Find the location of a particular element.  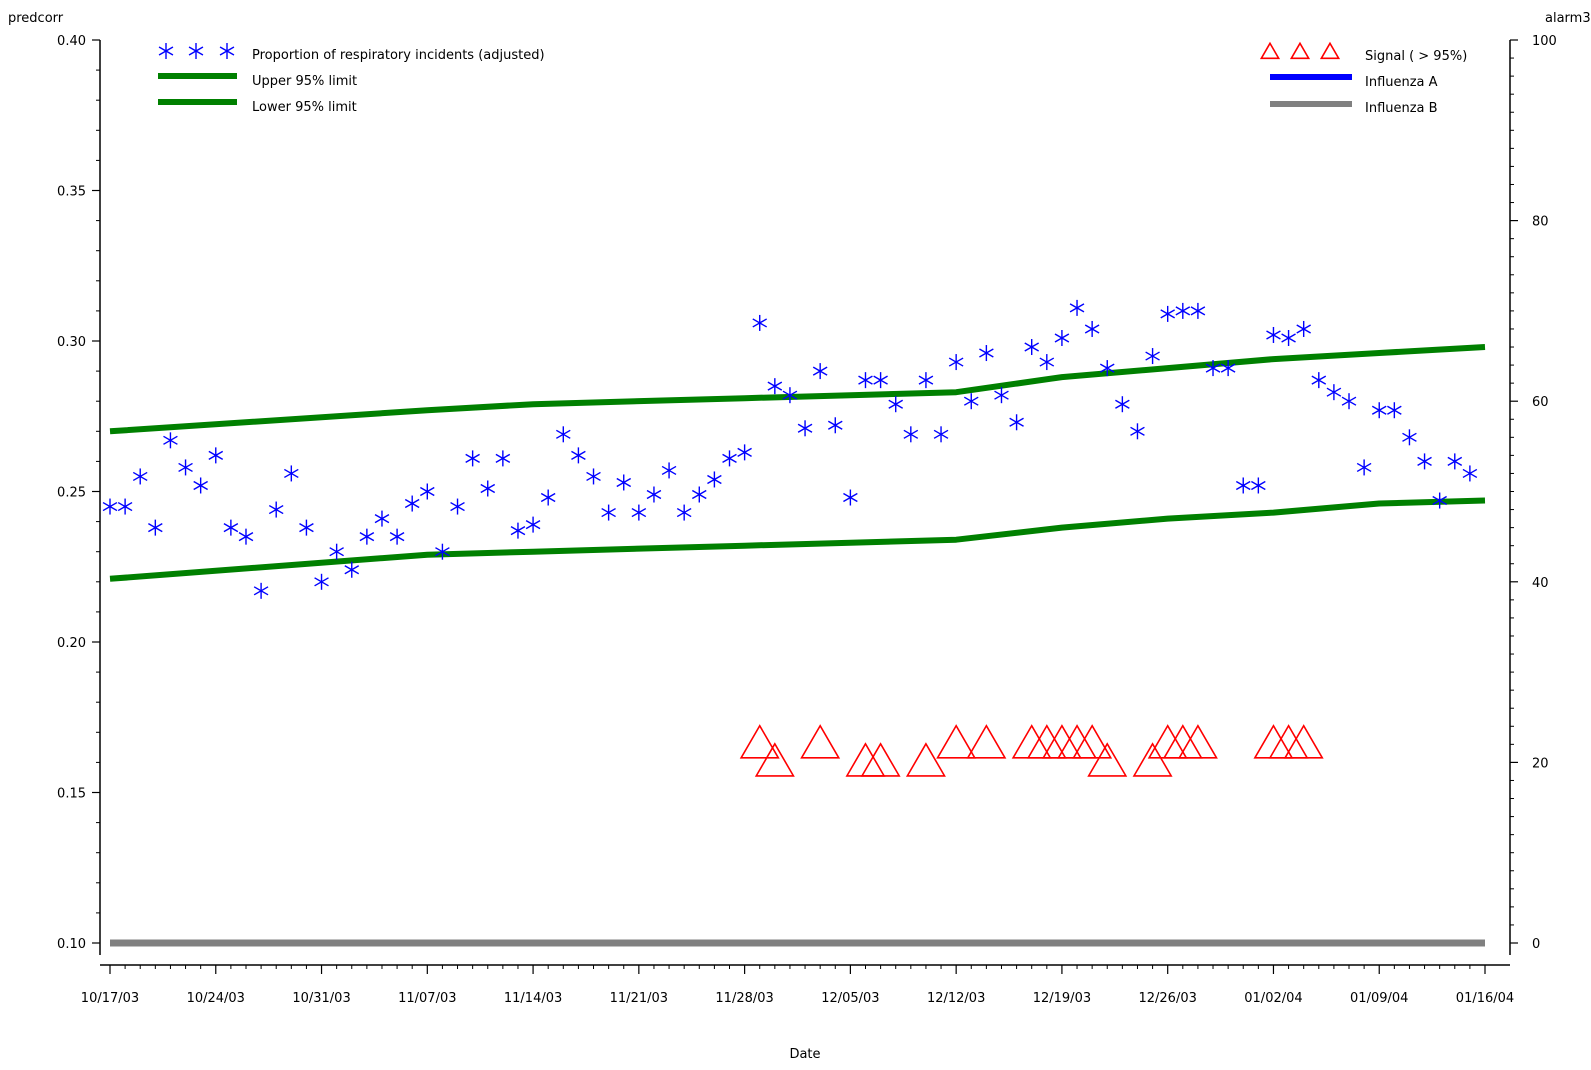

left-tick-label: 0.10 is located at coordinates (71, 944).